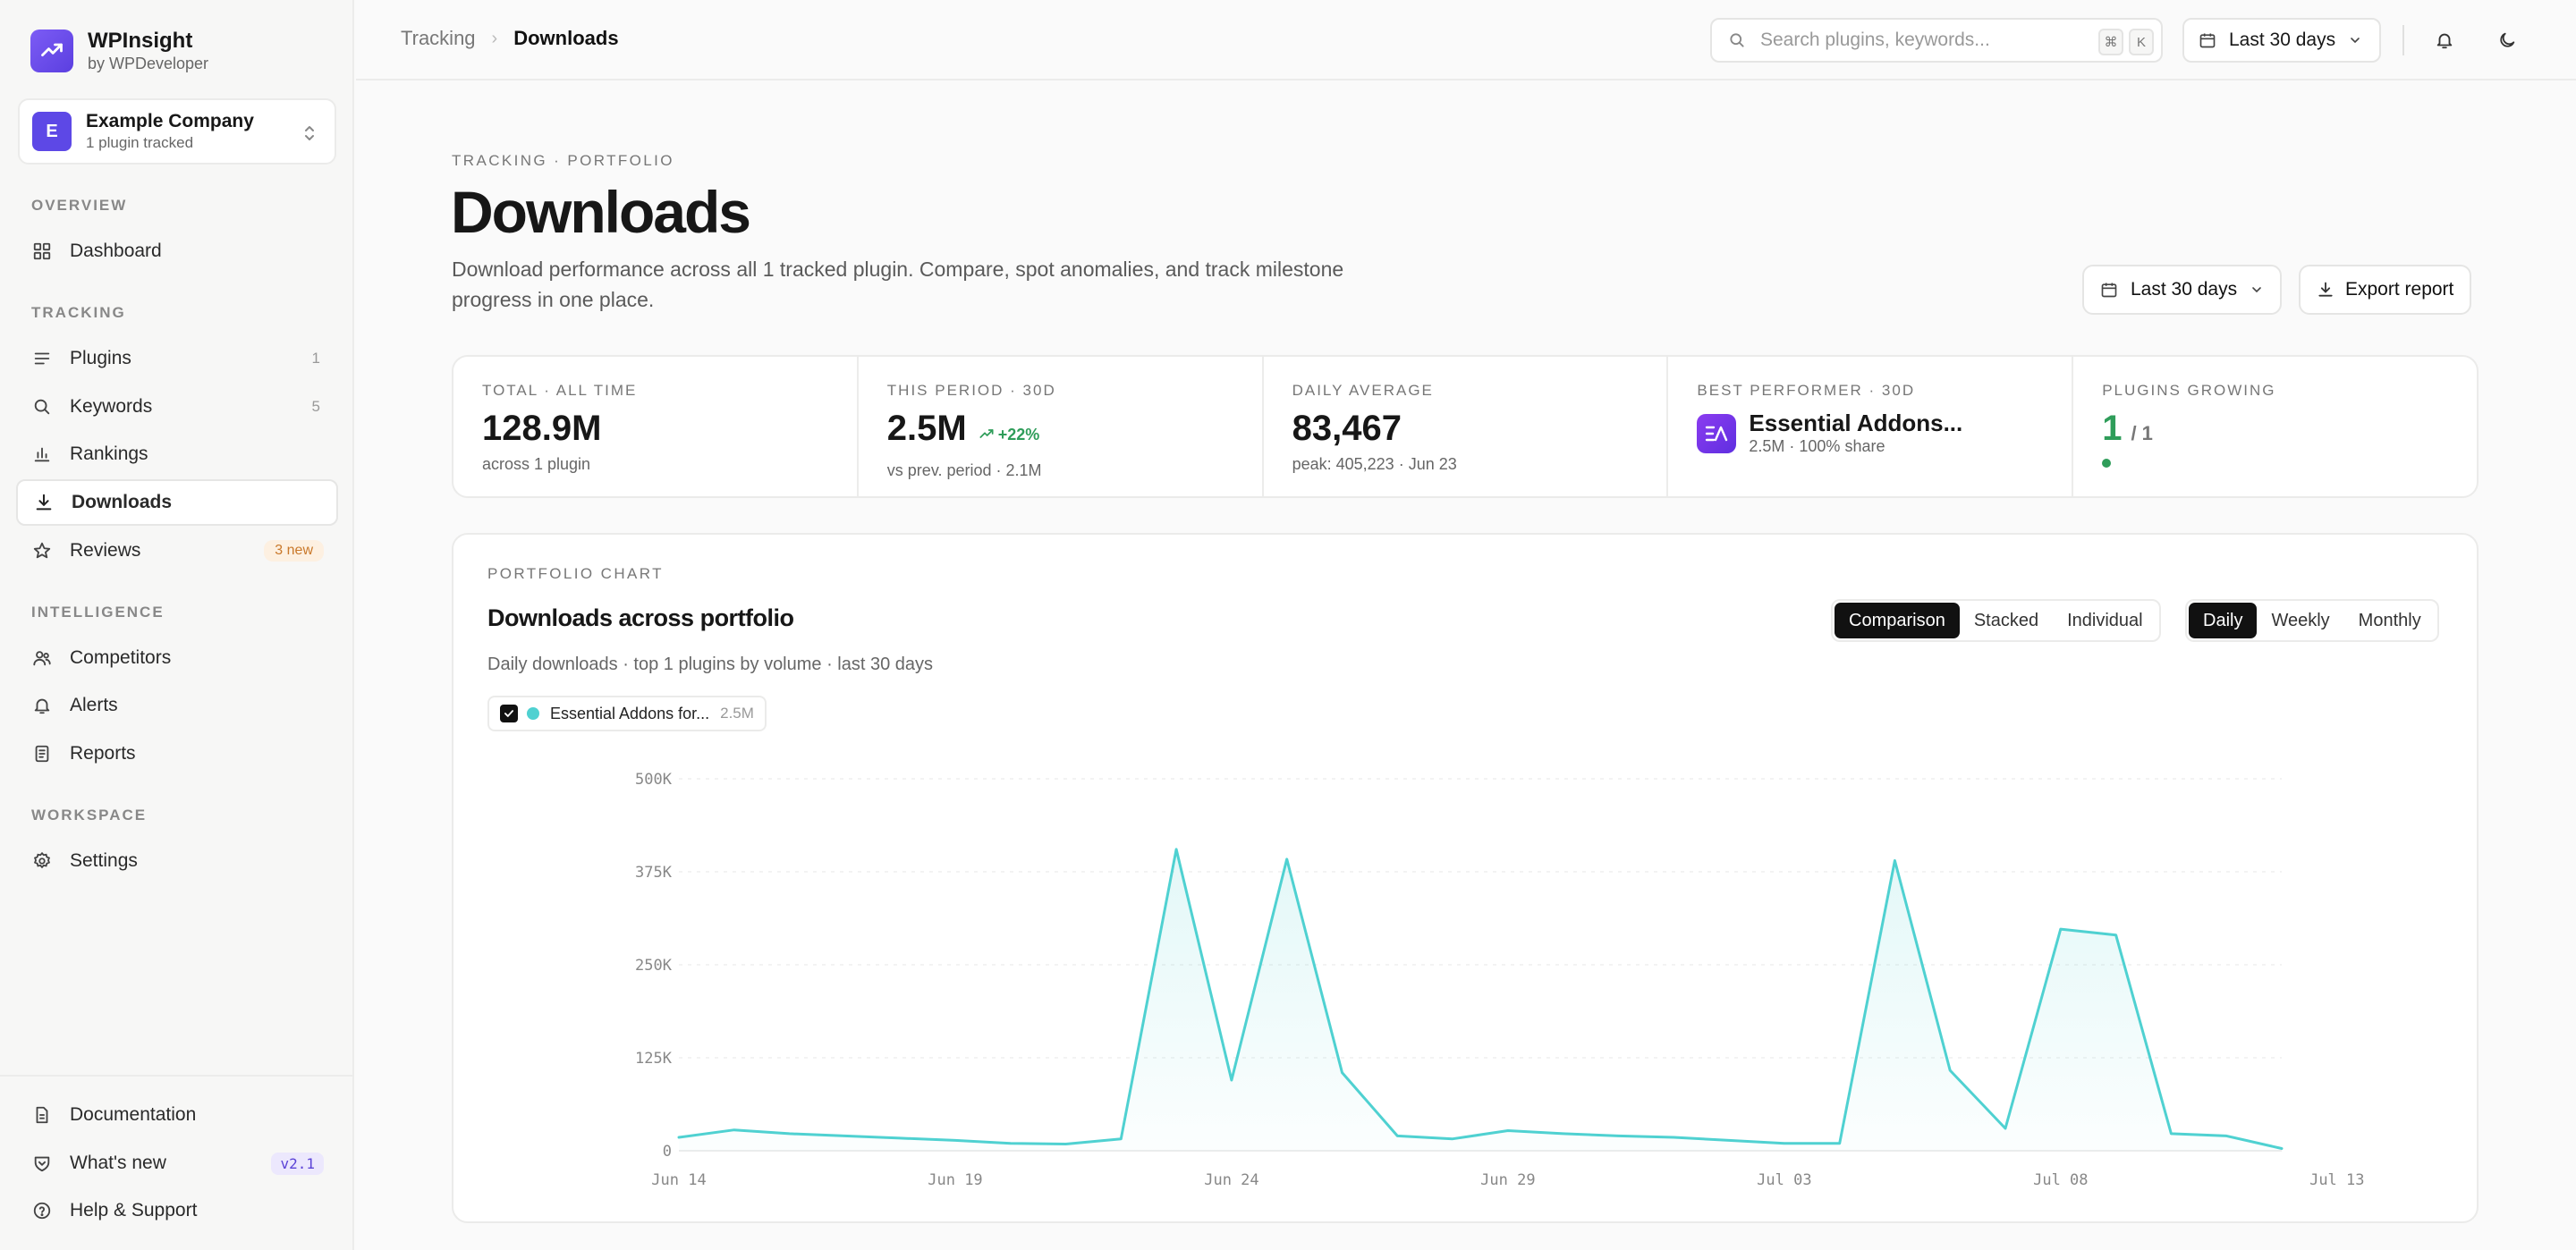 The image size is (2576, 1250). What do you see at coordinates (2141, 42) in the screenshot?
I see `kbd-k: K` at bounding box center [2141, 42].